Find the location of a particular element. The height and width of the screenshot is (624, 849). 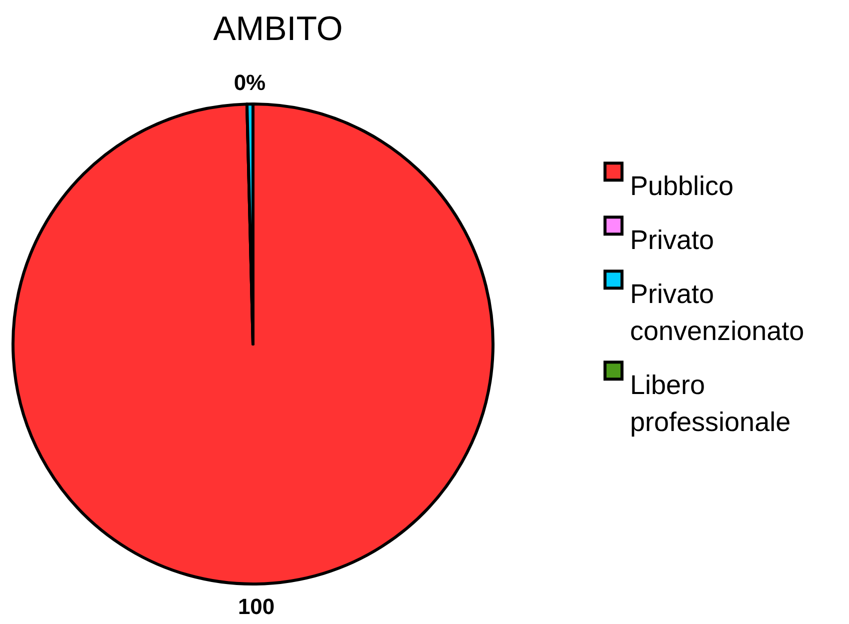

legend-label: Libero professionale is located at coordinates (710, 403).